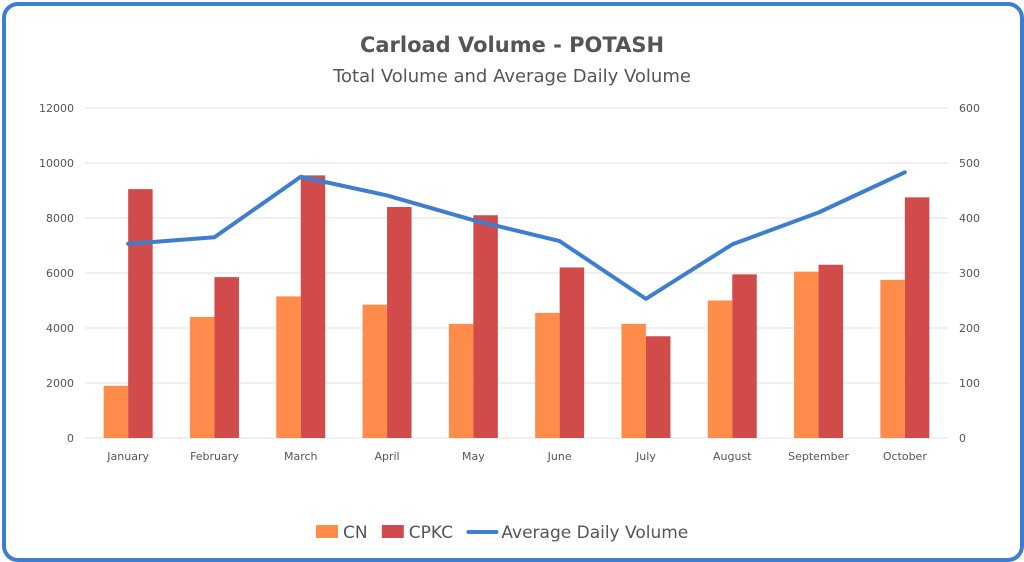  What do you see at coordinates (56, 163) in the screenshot?
I see `y-left-tick-label: 10000` at bounding box center [56, 163].